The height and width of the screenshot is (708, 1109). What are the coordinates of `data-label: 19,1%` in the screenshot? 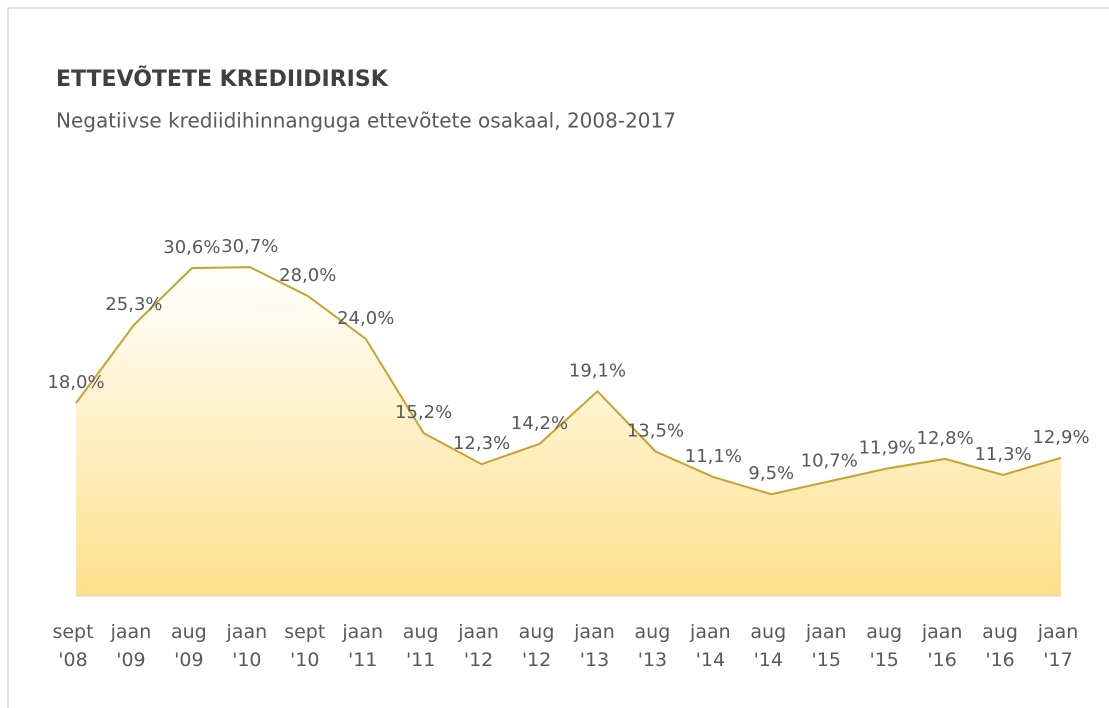 It's located at (597, 370).